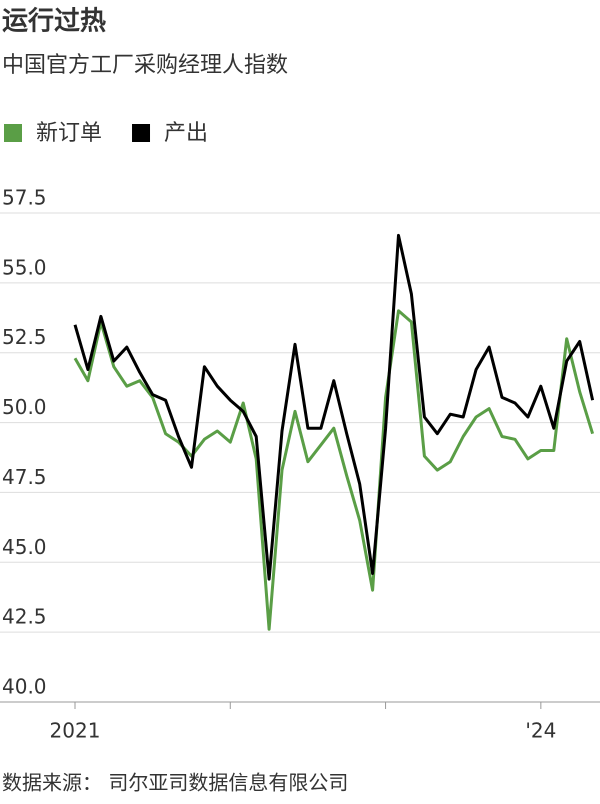  Describe the element at coordinates (24, 267) in the screenshot. I see `y-tick-label: 55.0` at that location.